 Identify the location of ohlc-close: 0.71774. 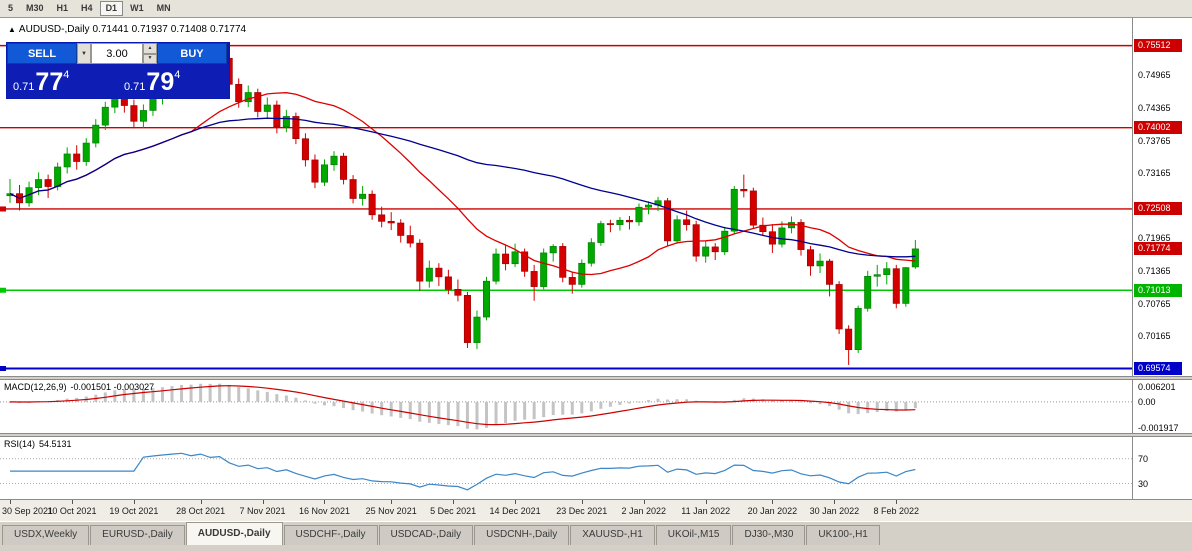
(228, 29).